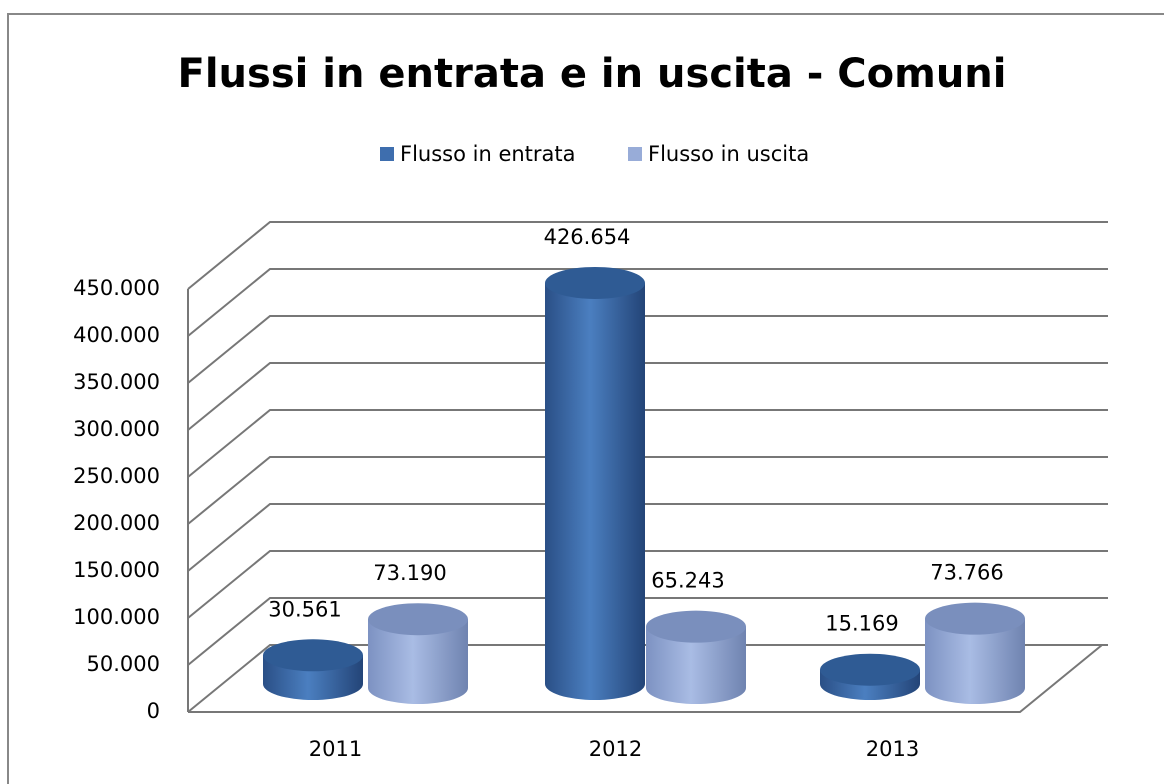 The width and height of the screenshot is (1164, 784). I want to click on data-label: 65.243, so click(687, 581).